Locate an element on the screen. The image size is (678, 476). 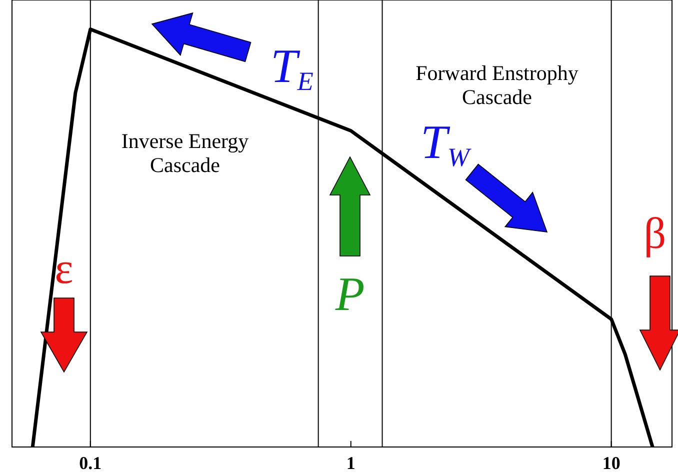
x-tick-label: 1 is located at coordinates (351, 463).